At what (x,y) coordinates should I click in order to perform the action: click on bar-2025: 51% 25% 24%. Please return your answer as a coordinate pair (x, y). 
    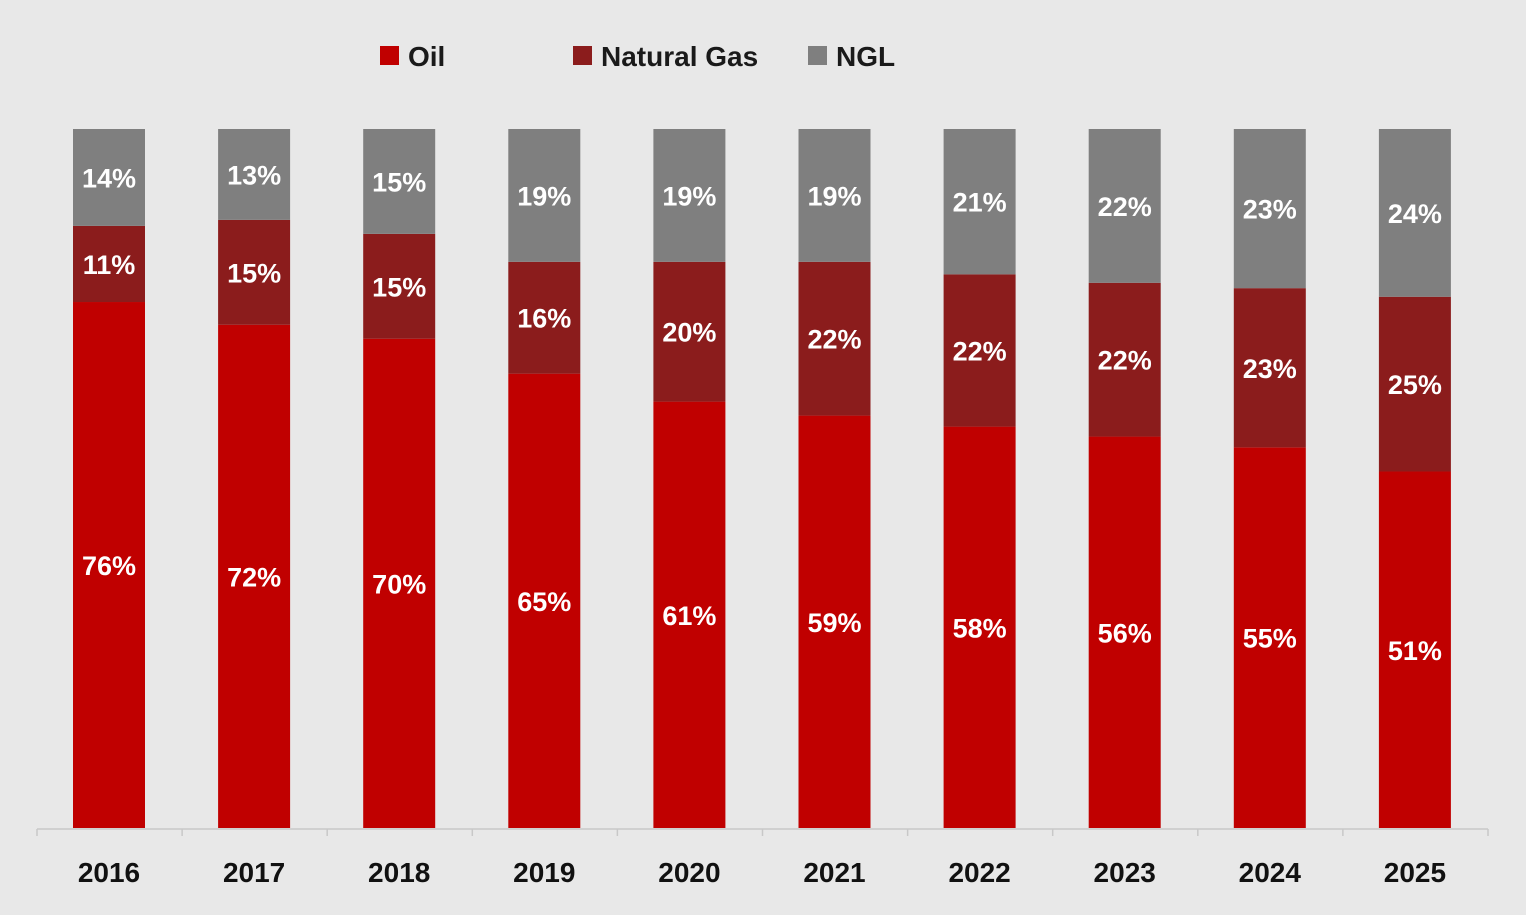
    Looking at the image, I should click on (1414, 478).